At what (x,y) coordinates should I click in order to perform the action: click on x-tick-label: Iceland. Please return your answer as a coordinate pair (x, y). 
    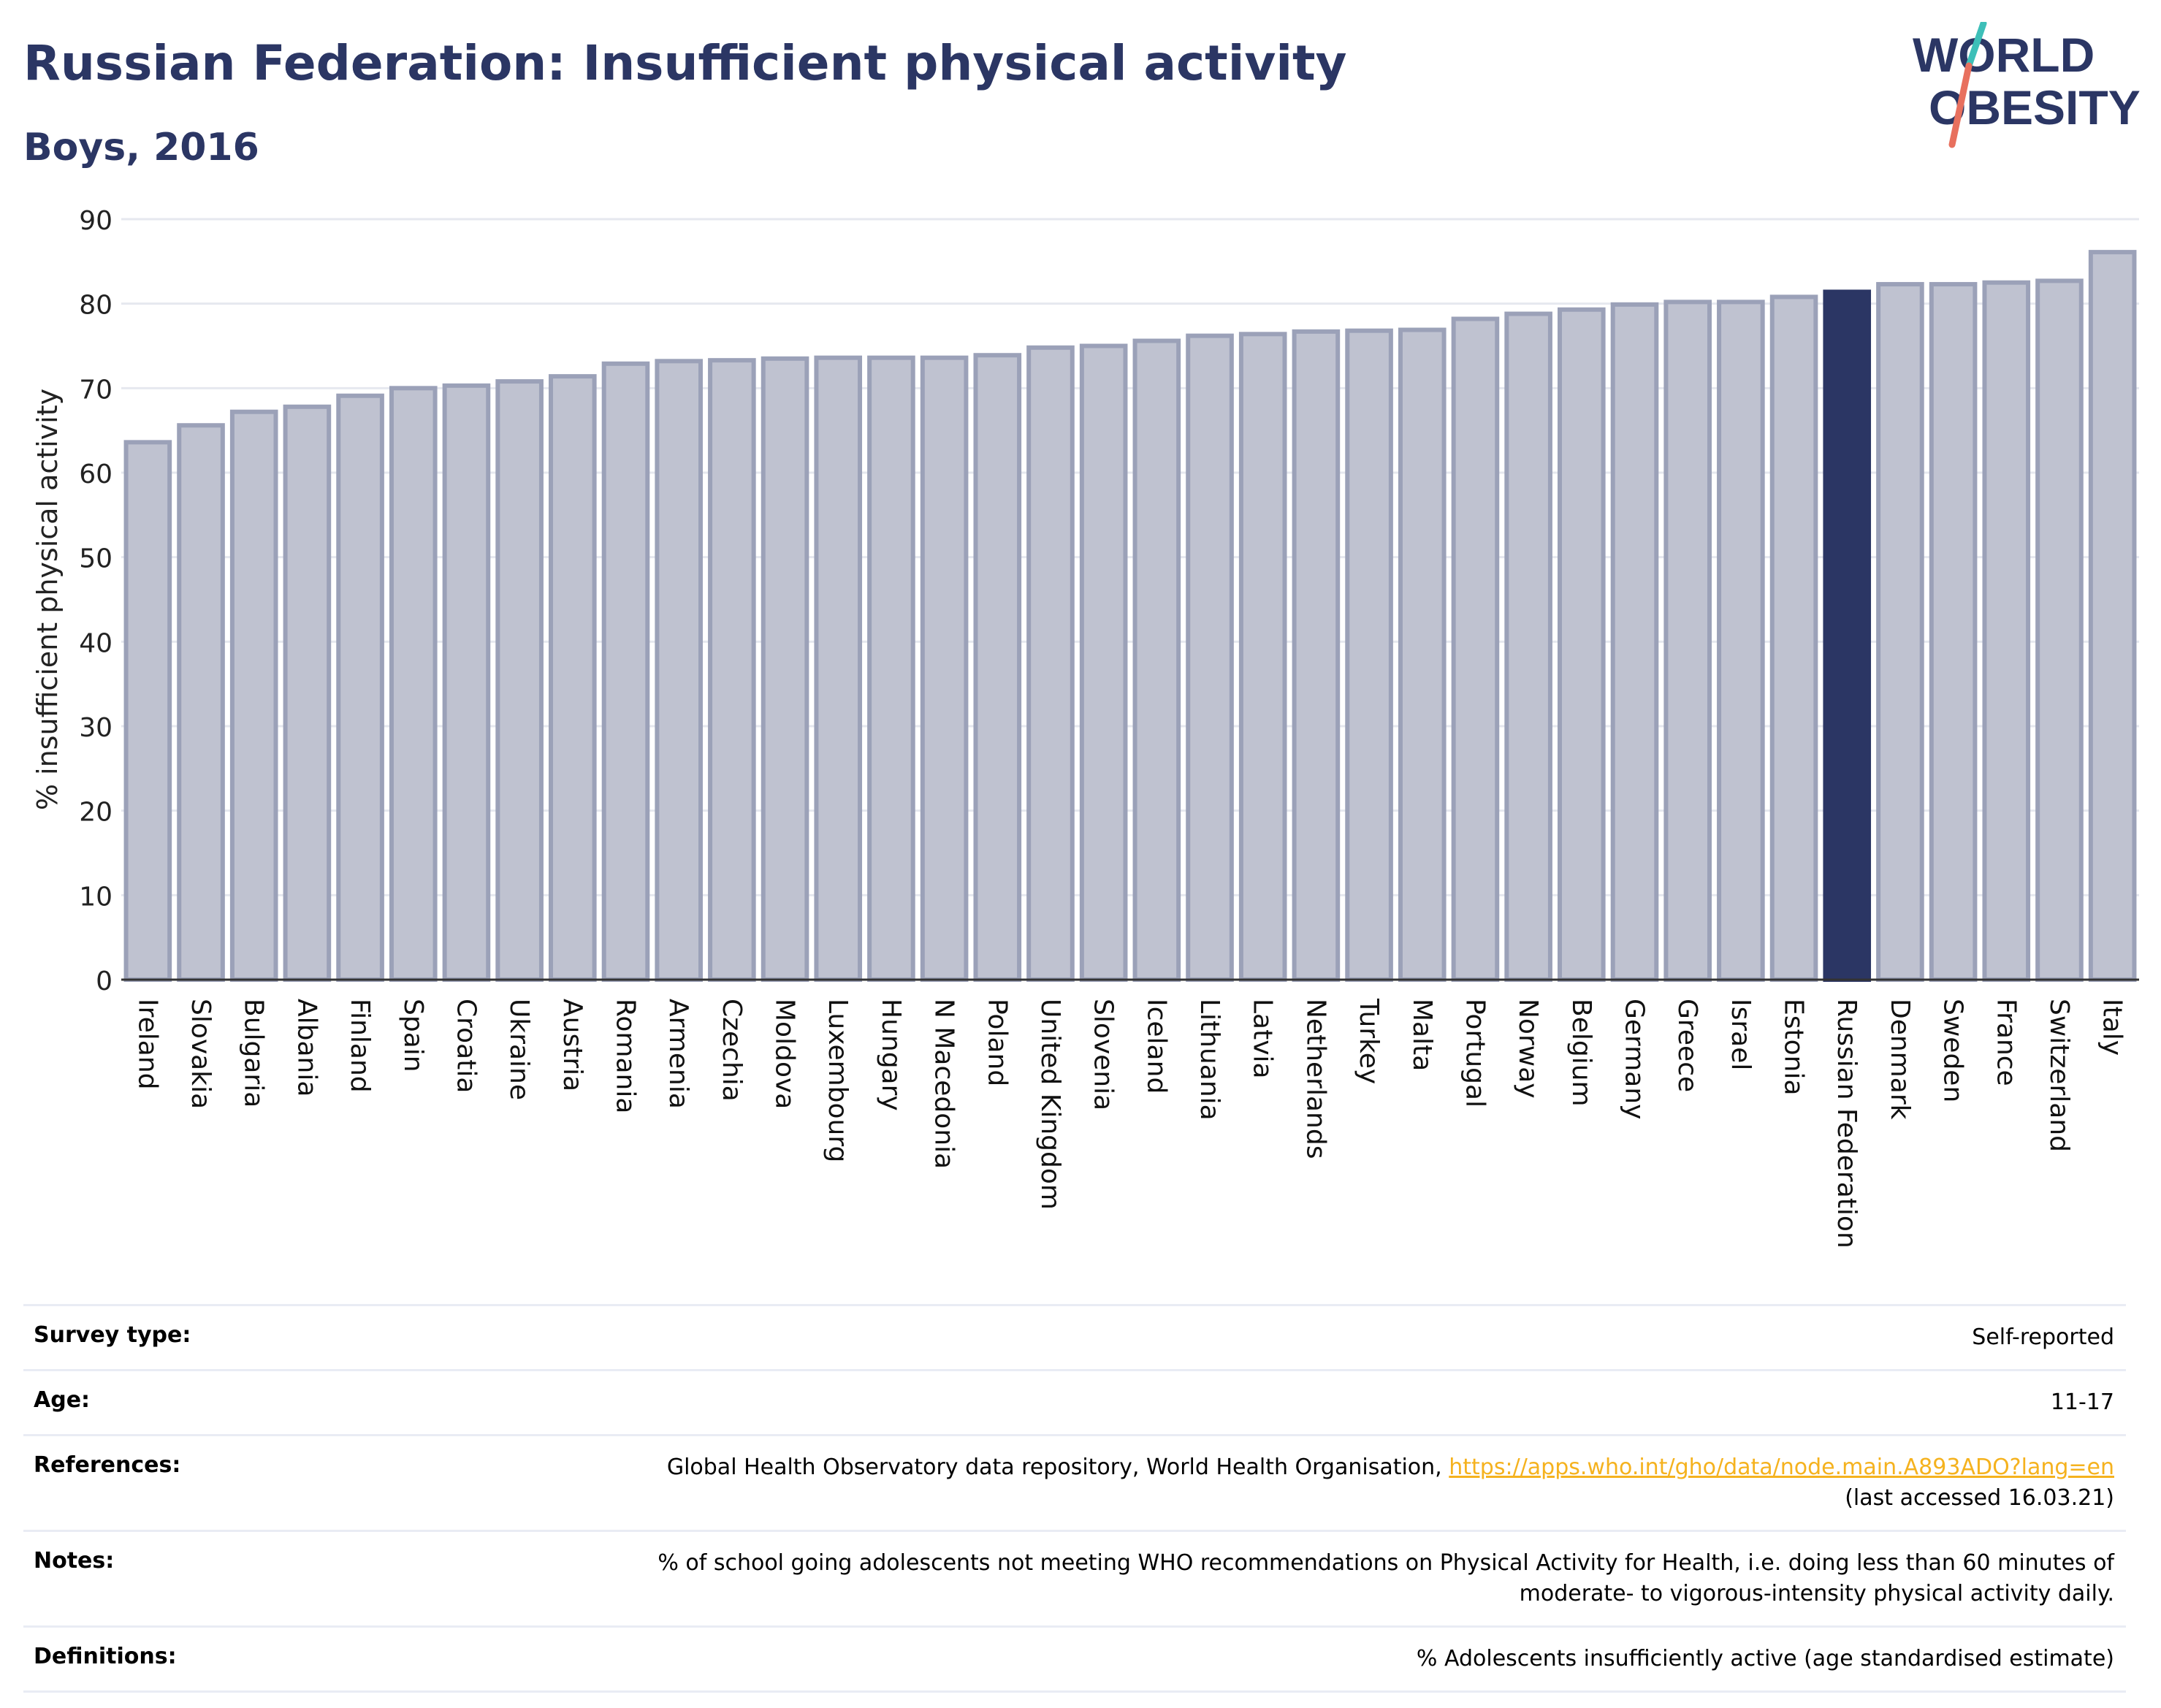
    Looking at the image, I should click on (1156, 1046).